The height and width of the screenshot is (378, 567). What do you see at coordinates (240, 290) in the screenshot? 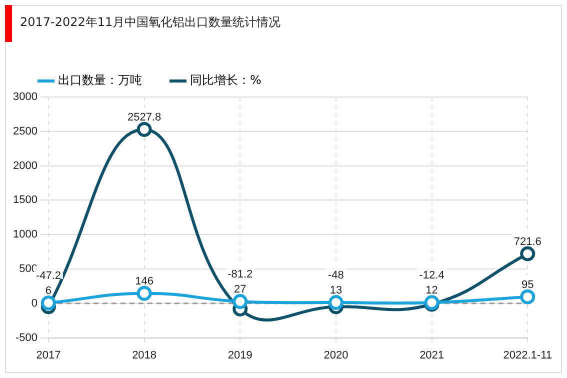
I see `data-label: 27` at bounding box center [240, 290].